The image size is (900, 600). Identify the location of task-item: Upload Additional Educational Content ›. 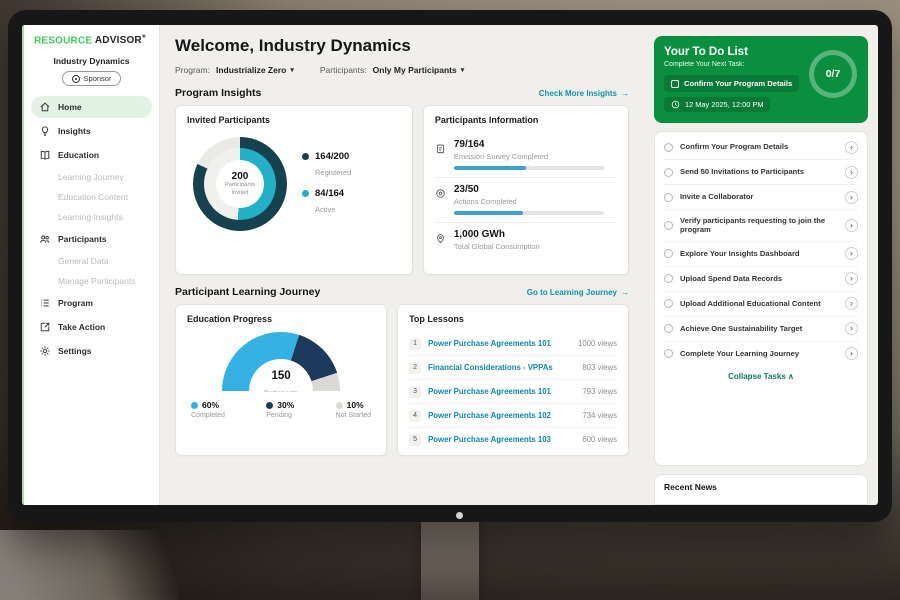
(761, 304).